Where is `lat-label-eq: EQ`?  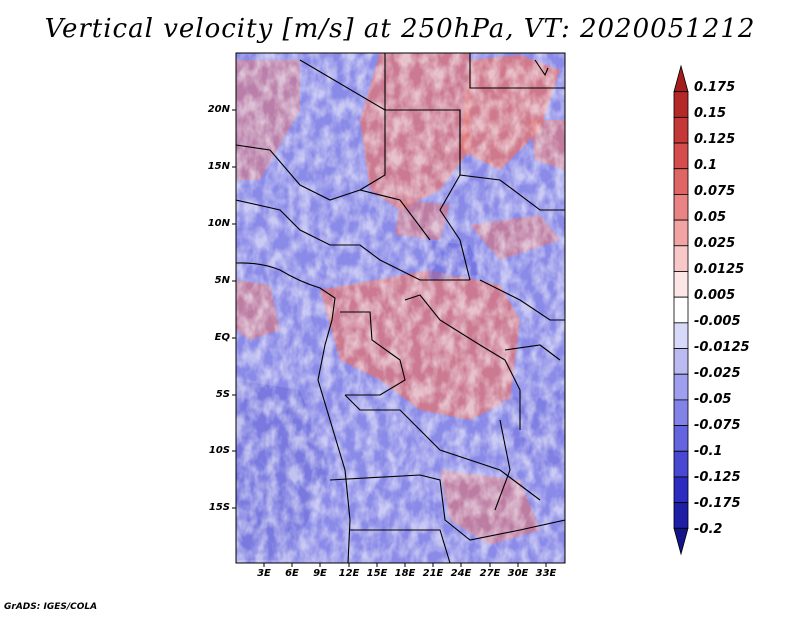 lat-label-eq: EQ is located at coordinates (222, 337).